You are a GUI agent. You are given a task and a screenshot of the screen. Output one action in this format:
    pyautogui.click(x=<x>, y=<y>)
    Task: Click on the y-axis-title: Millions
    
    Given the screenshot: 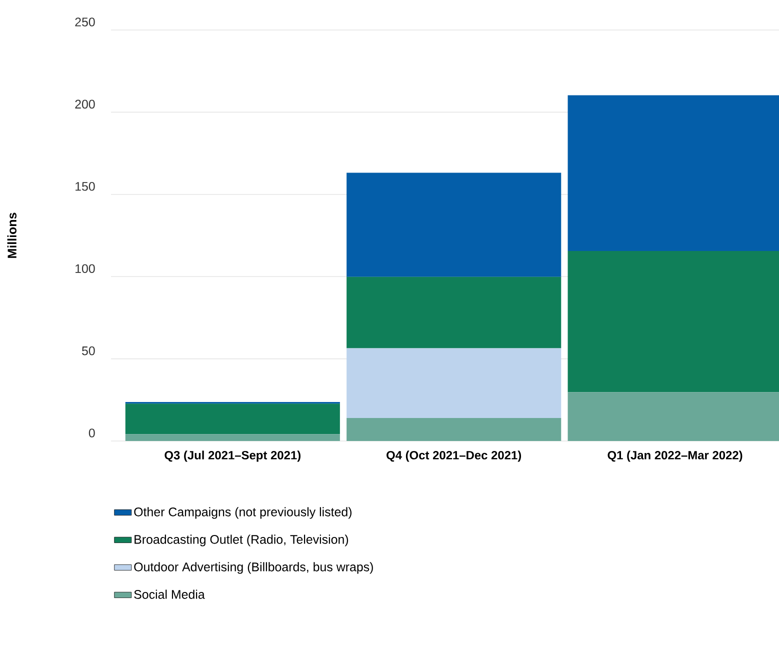 What is the action you would take?
    pyautogui.click(x=11, y=235)
    